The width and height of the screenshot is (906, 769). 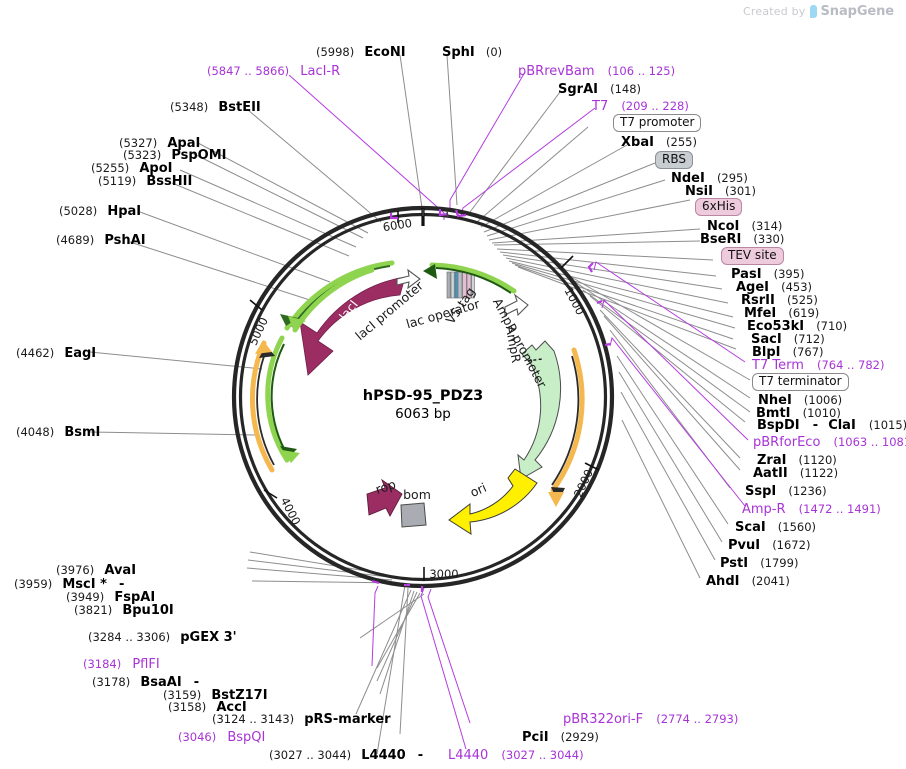 What do you see at coordinates (435, 214) in the screenshot?
I see `backbone-enzyme-ticks` at bounding box center [435, 214].